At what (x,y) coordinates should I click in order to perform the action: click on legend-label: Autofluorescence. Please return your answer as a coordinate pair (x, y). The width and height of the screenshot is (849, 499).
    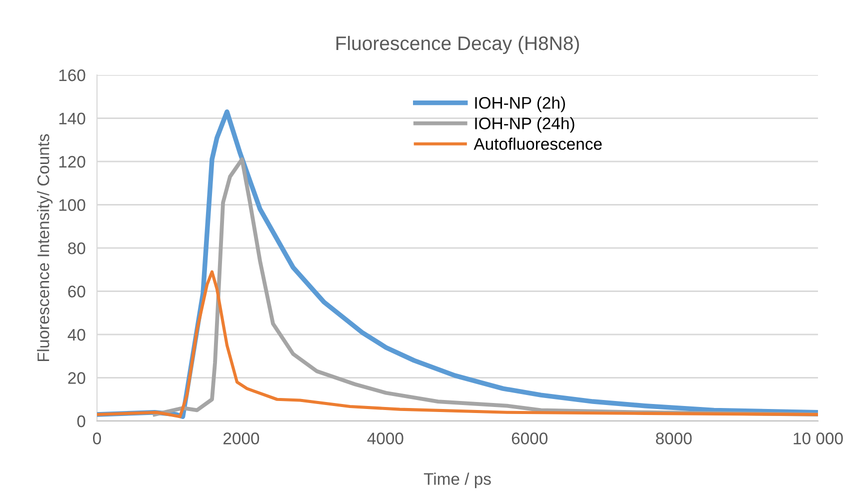
    Looking at the image, I should click on (538, 144).